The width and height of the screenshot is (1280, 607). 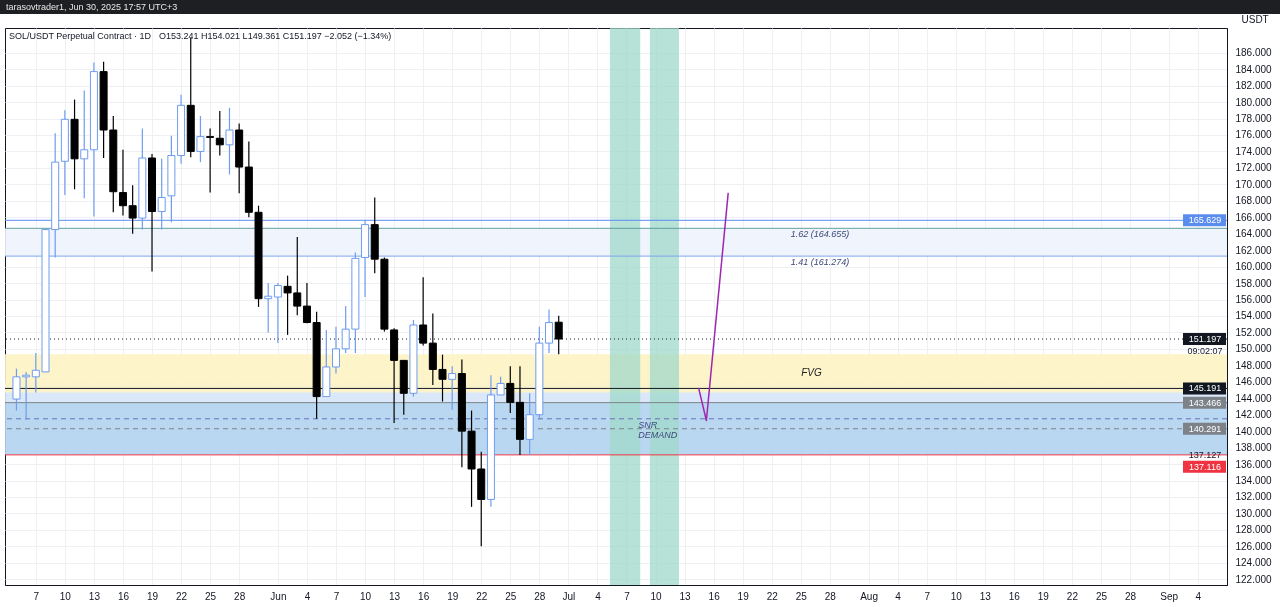 What do you see at coordinates (820, 234) in the screenshot?
I see `annotation: 1.62 (164.655)` at bounding box center [820, 234].